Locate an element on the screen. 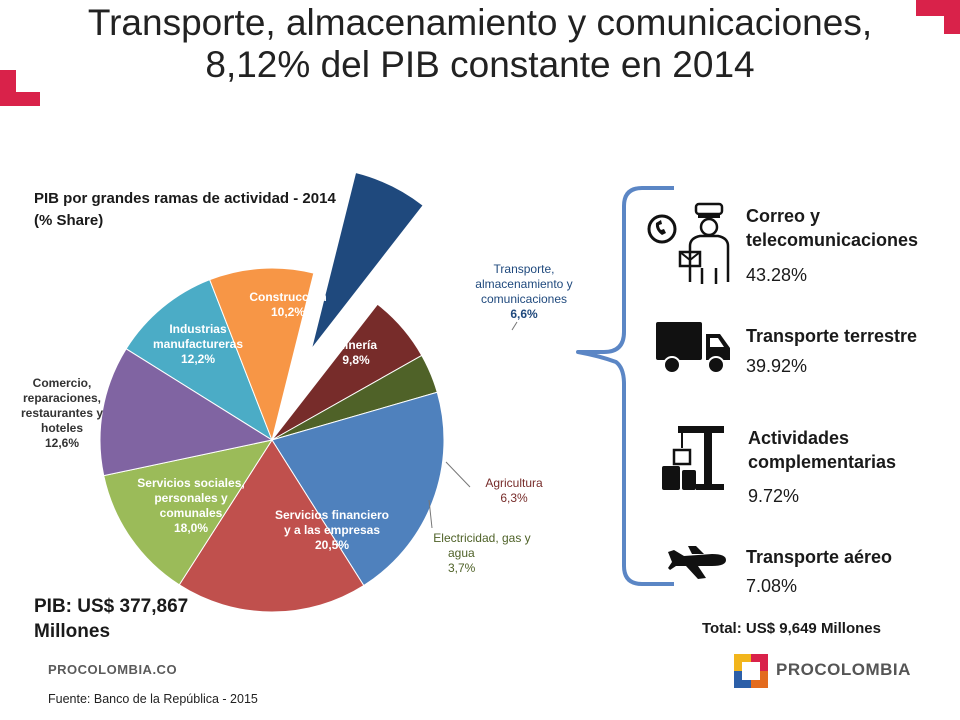 This screenshot has height=720, width=960. pib-total: PIB: US$ 377,867 Millones is located at coordinates (111, 619).